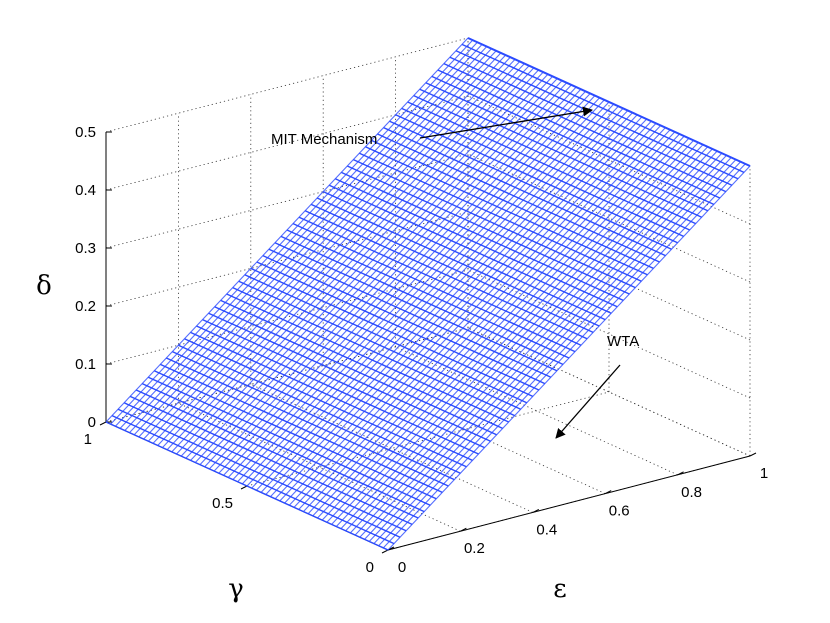 The image size is (830, 623). I want to click on annotation-wta-text: WTA, so click(623, 341).